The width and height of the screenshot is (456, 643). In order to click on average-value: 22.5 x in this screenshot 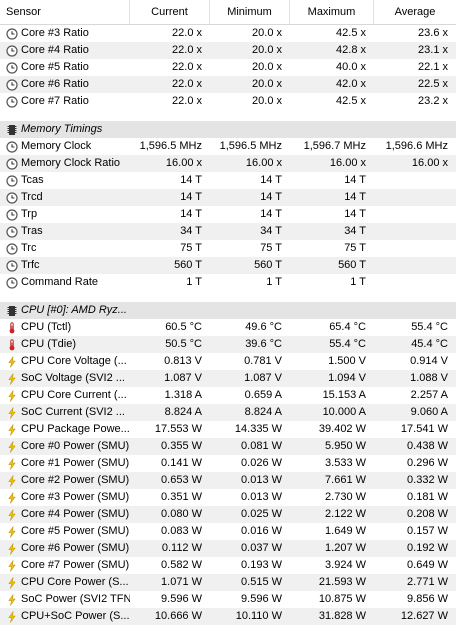, I will do `click(433, 84)`.